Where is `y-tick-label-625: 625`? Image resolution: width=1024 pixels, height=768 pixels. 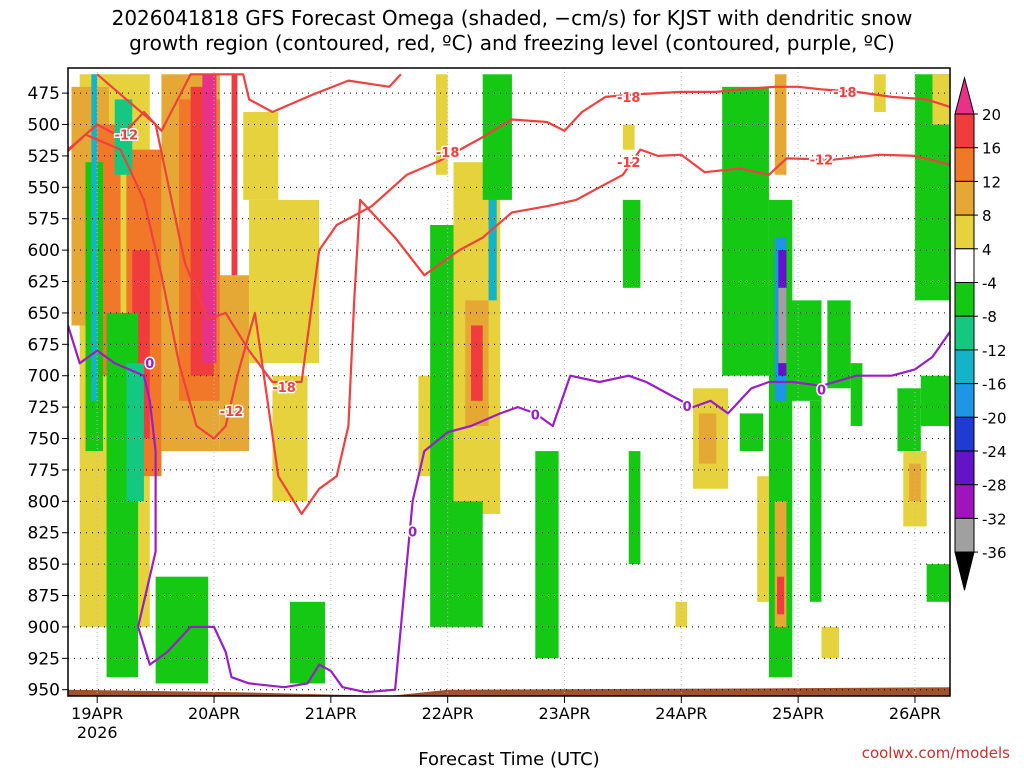 y-tick-label-625: 625 is located at coordinates (44, 283).